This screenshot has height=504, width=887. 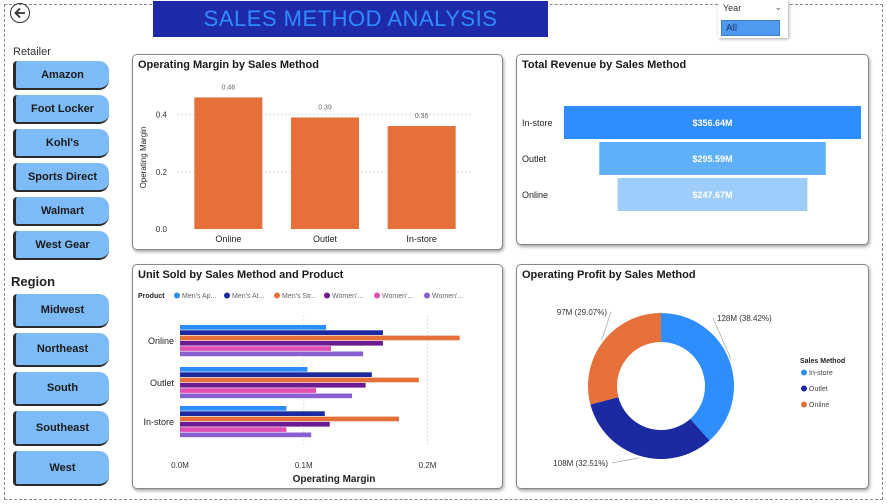 I want to click on retailer-button-amazon: Amazon, so click(x=61, y=75).